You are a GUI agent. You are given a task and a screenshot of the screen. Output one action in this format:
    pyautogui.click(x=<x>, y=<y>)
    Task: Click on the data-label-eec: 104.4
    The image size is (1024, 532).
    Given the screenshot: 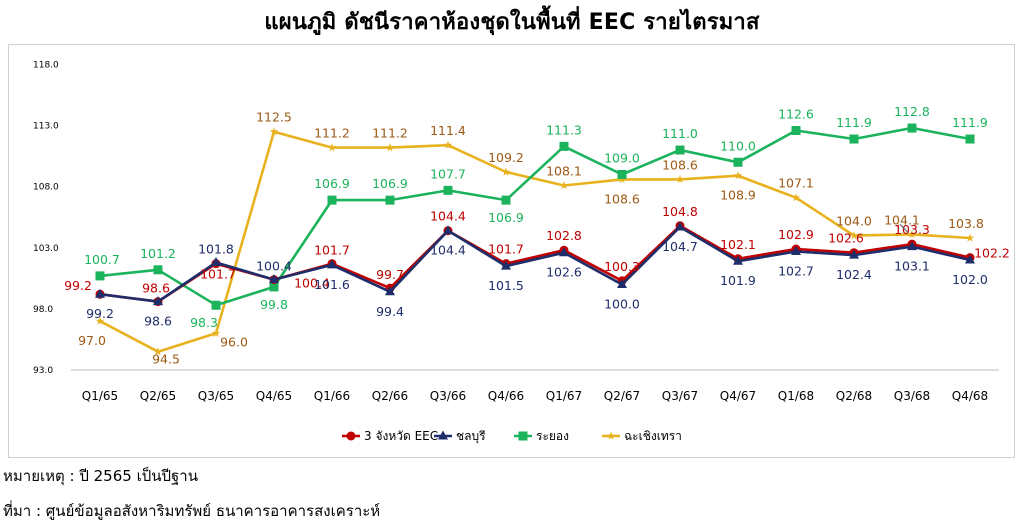 What is the action you would take?
    pyautogui.click(x=448, y=216)
    